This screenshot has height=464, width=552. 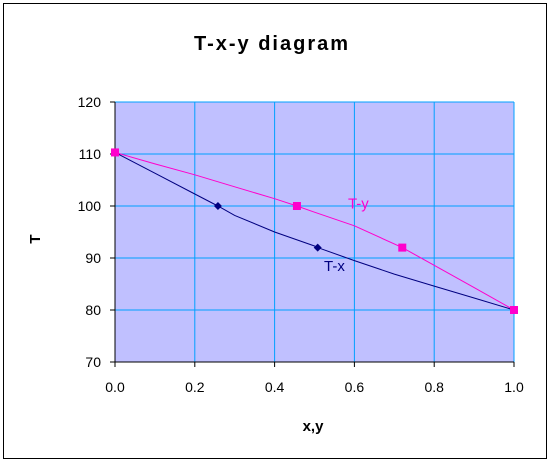 What do you see at coordinates (93, 310) in the screenshot?
I see `y-tick-label: 80` at bounding box center [93, 310].